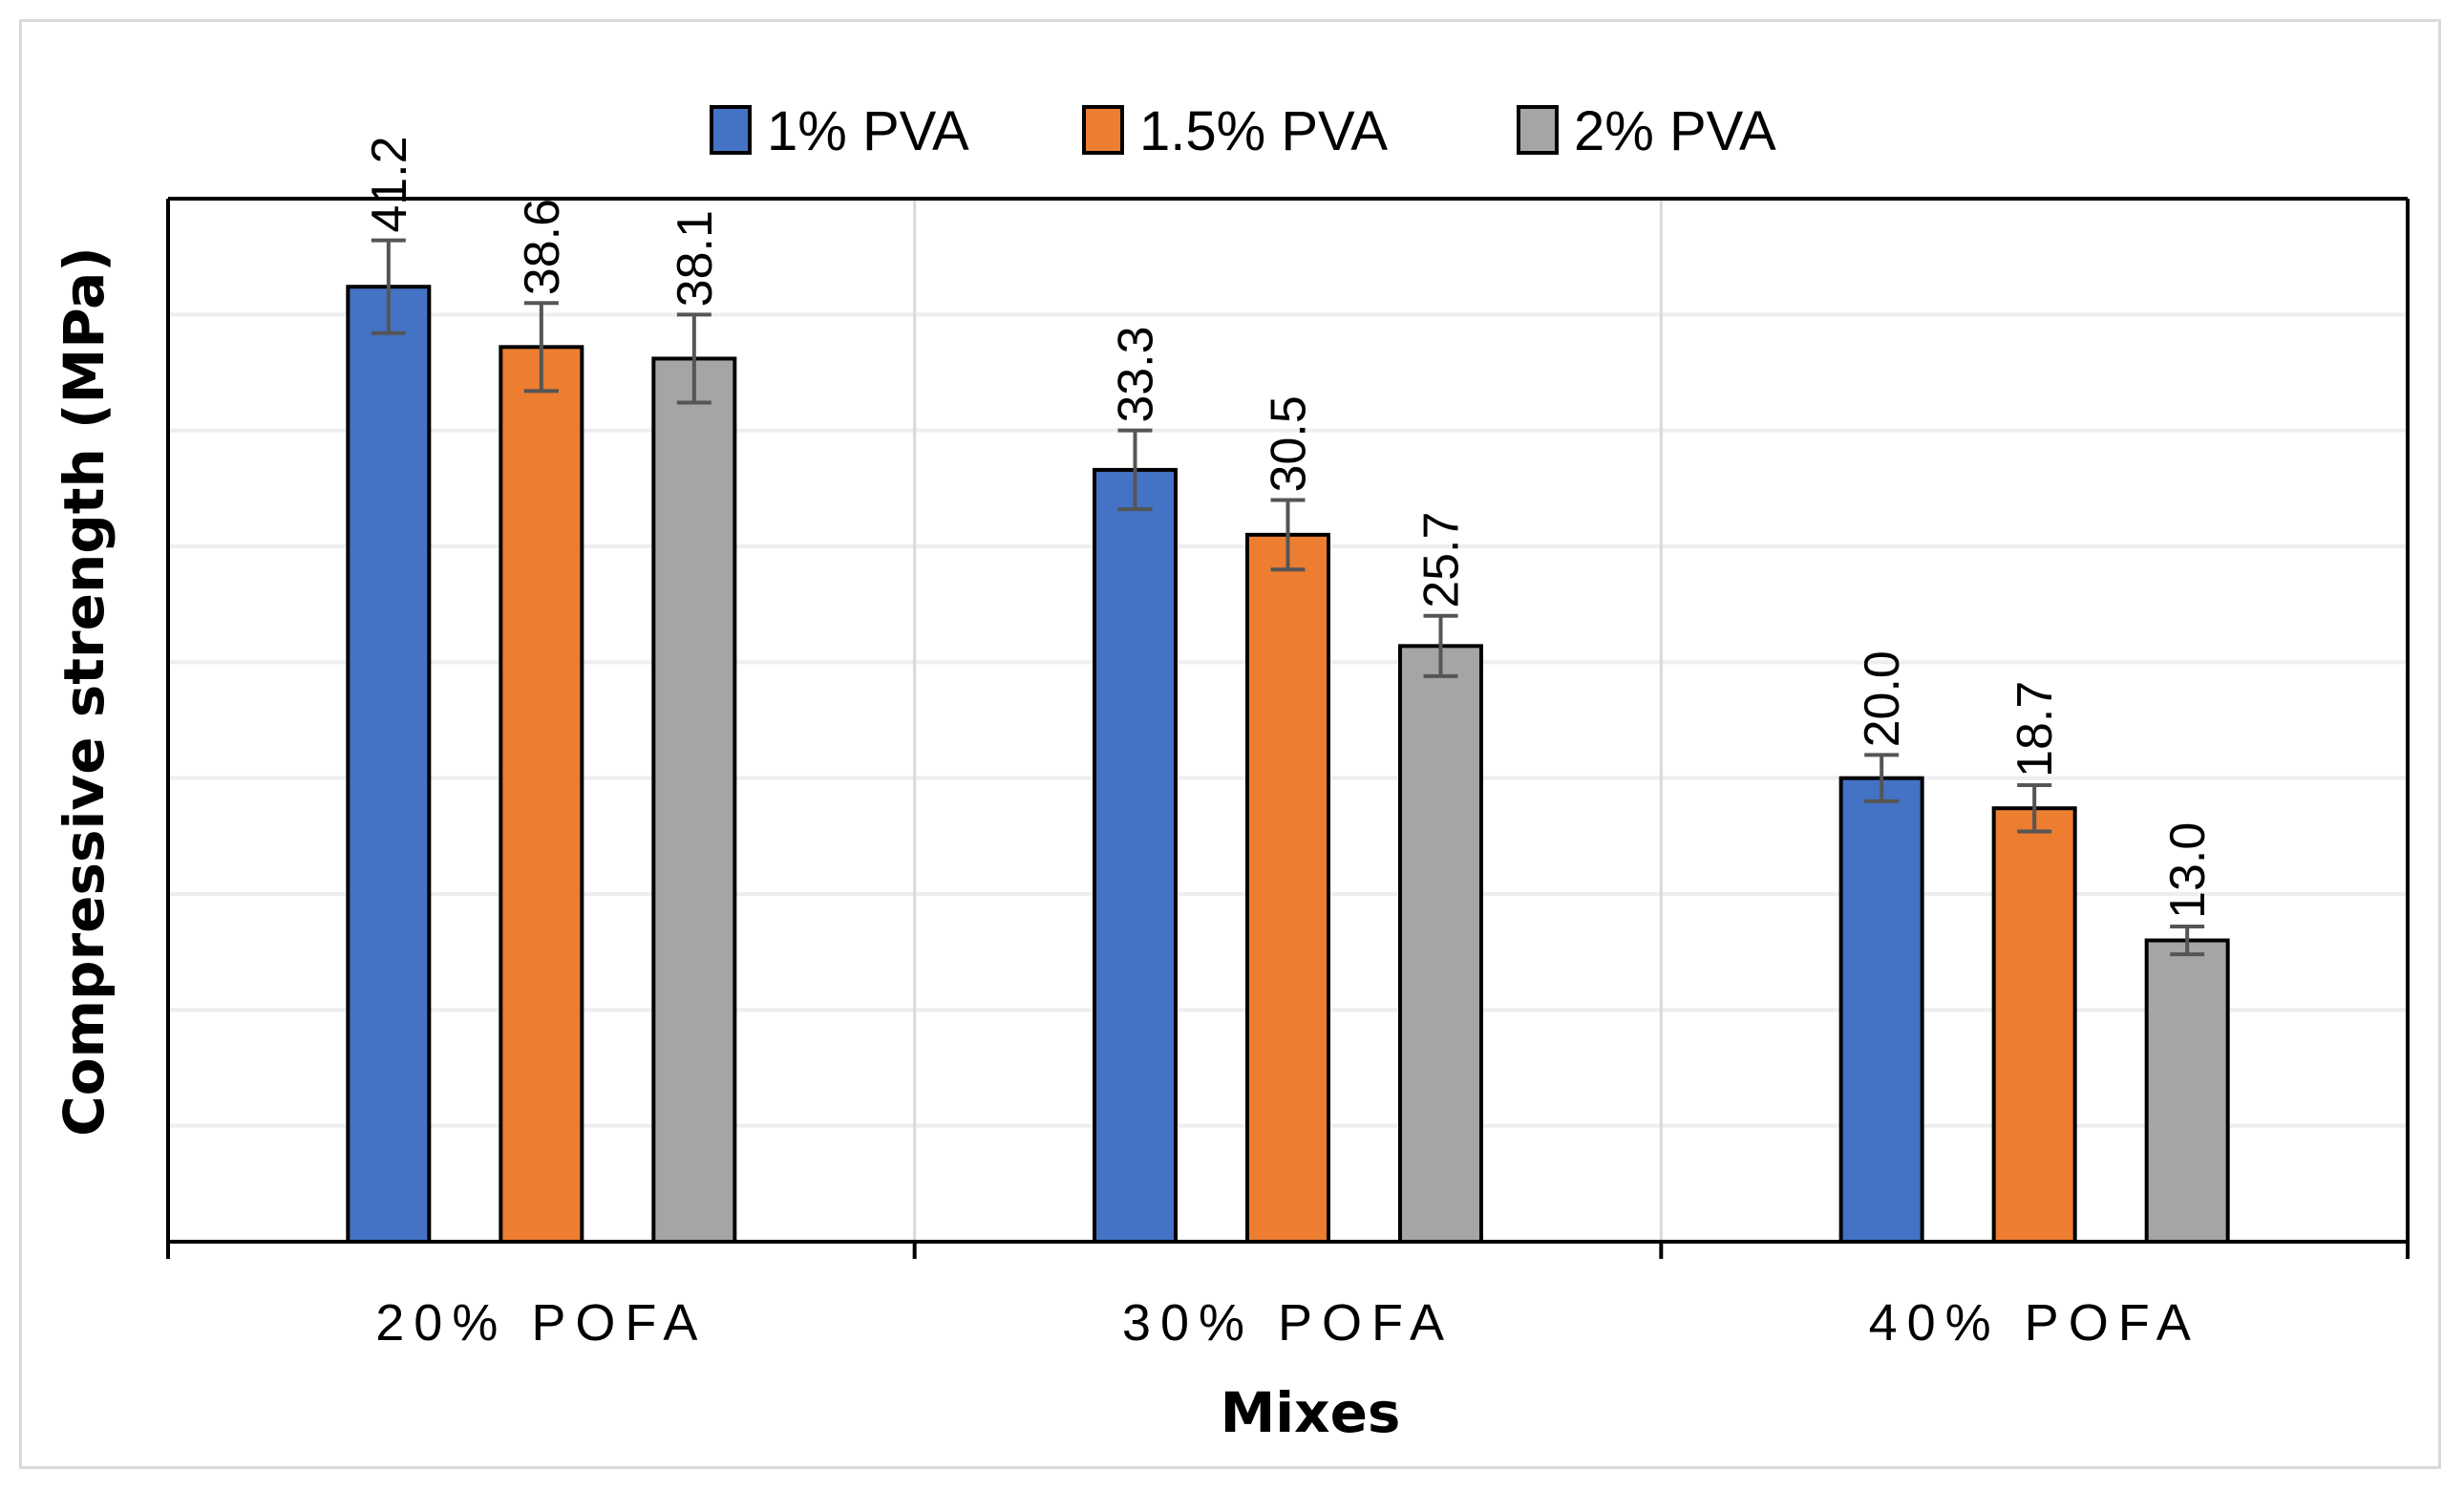  I want to click on data-label: 25.7, so click(1442, 560).